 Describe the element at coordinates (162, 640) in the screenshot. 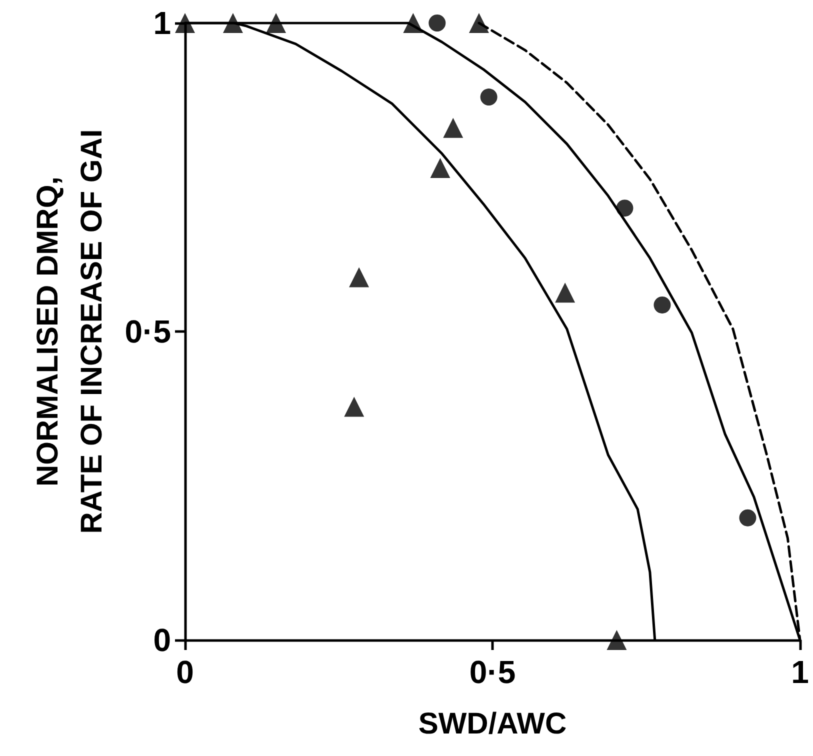

I see `y-tick-label: 0` at that location.